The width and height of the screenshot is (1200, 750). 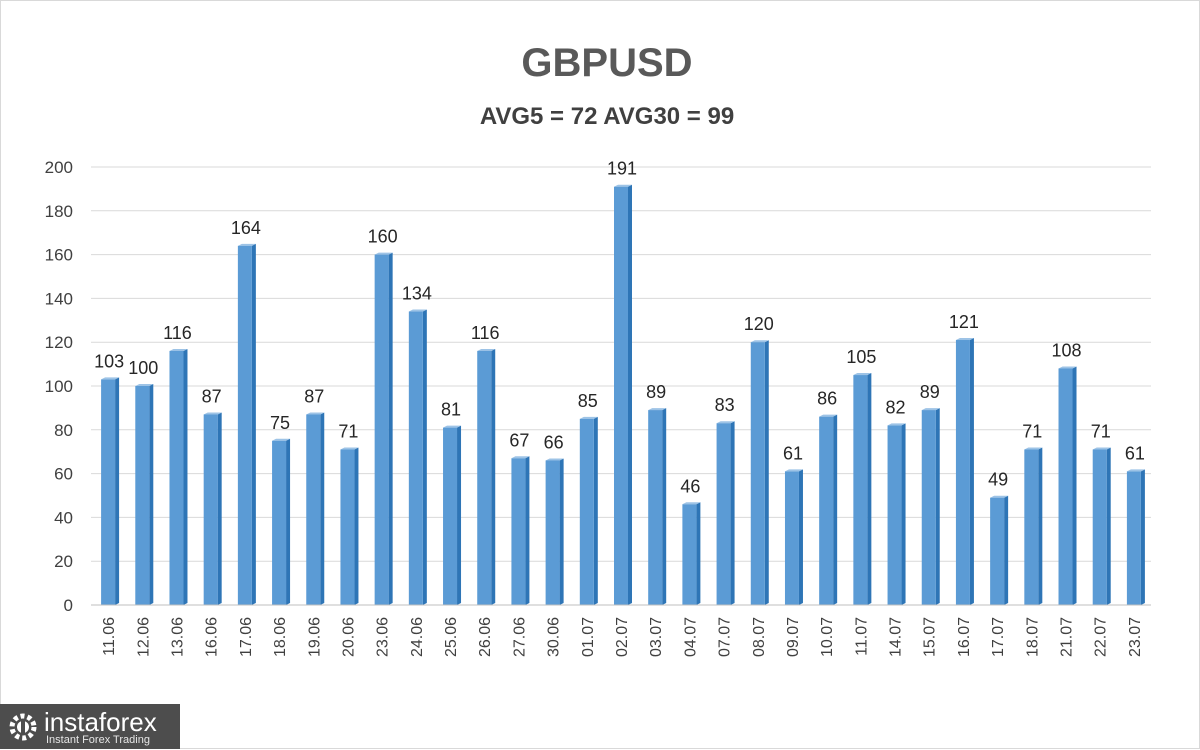 What do you see at coordinates (964, 322) in the screenshot?
I see `data-label: 121` at bounding box center [964, 322].